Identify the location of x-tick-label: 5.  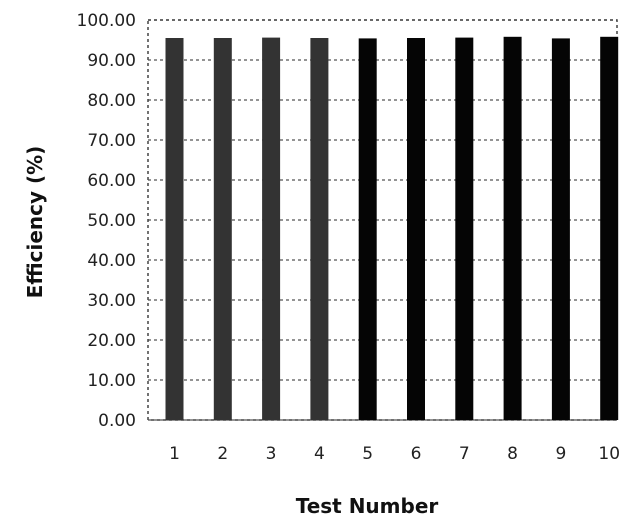
(367, 454).